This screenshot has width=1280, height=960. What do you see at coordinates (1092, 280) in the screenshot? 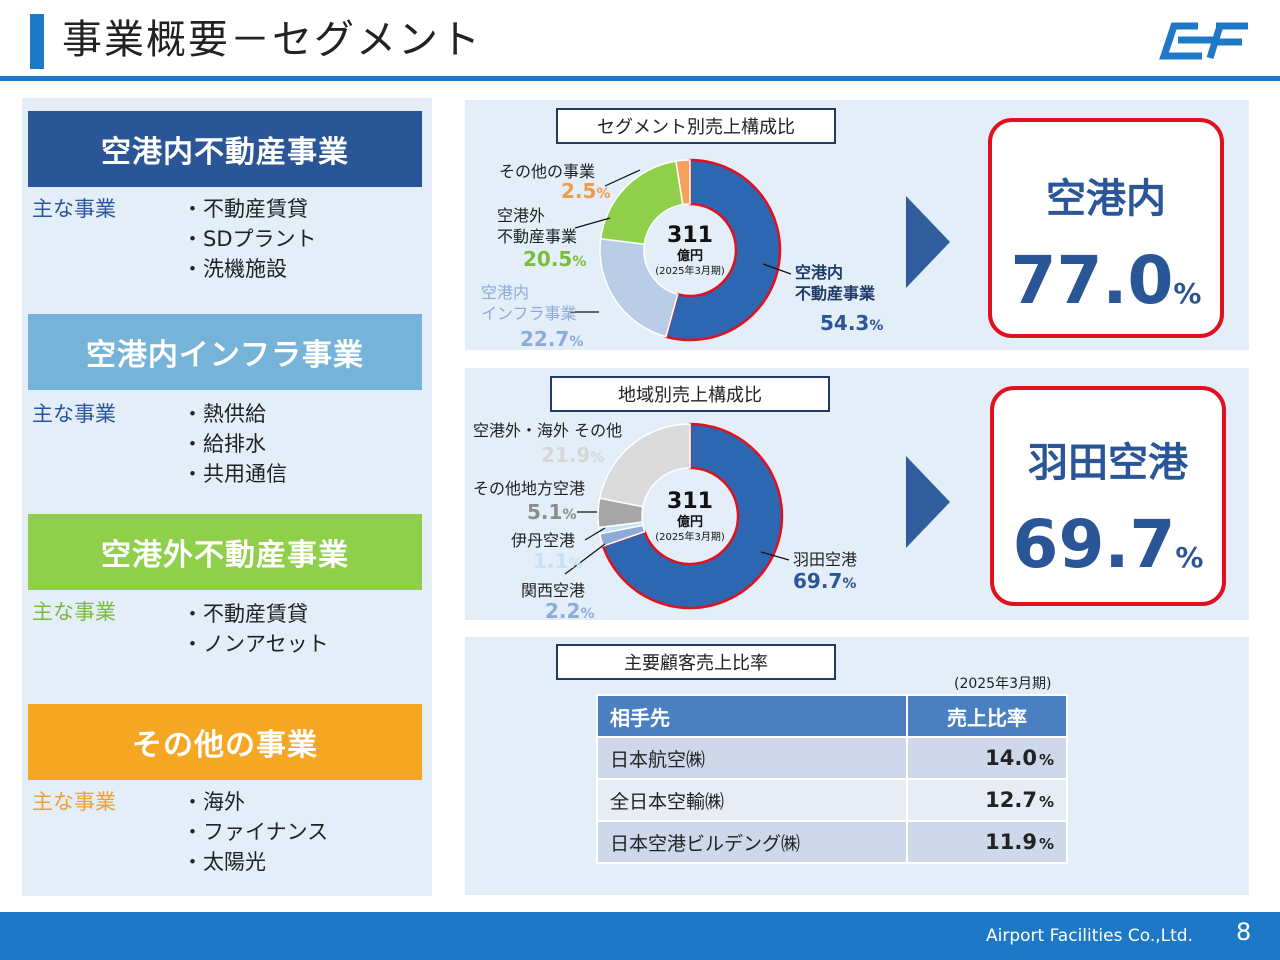
I see `callout-value: 77.0` at bounding box center [1092, 280].